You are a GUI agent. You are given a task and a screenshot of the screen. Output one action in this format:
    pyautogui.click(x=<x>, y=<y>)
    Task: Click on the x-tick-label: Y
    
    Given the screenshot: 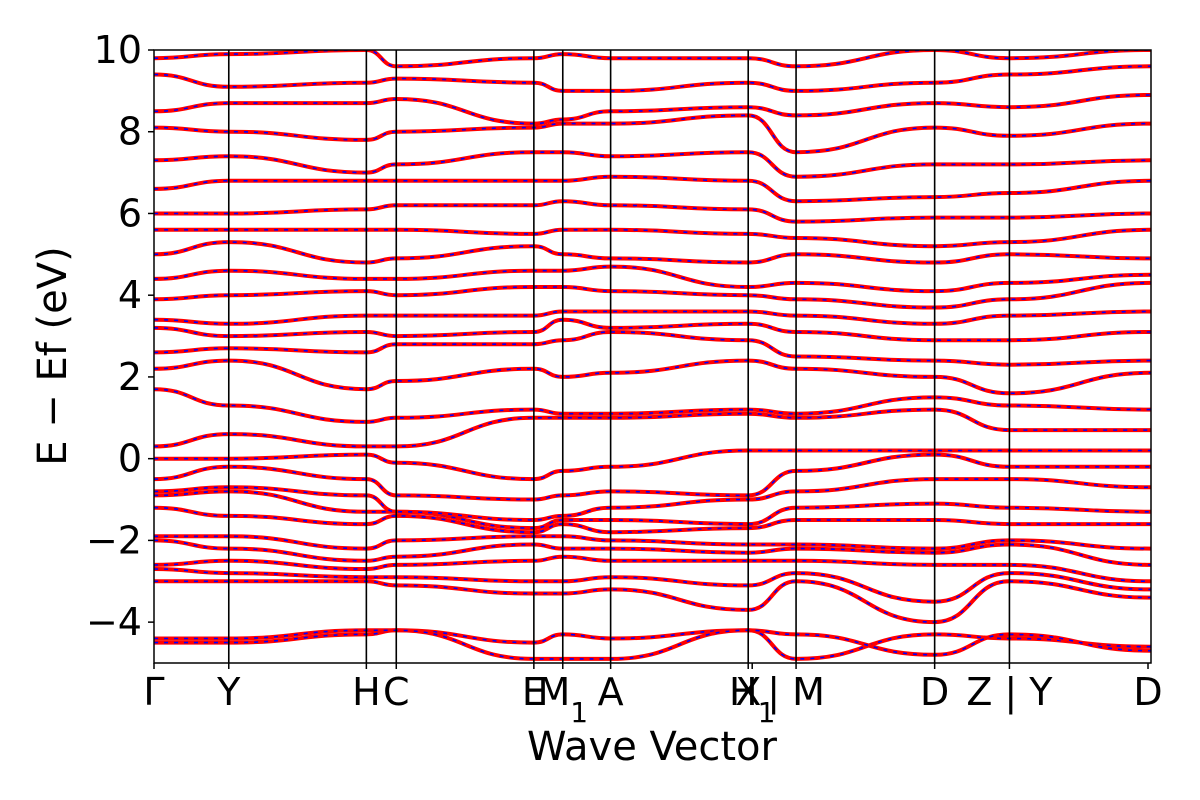 What is the action you would take?
    pyautogui.click(x=228, y=692)
    